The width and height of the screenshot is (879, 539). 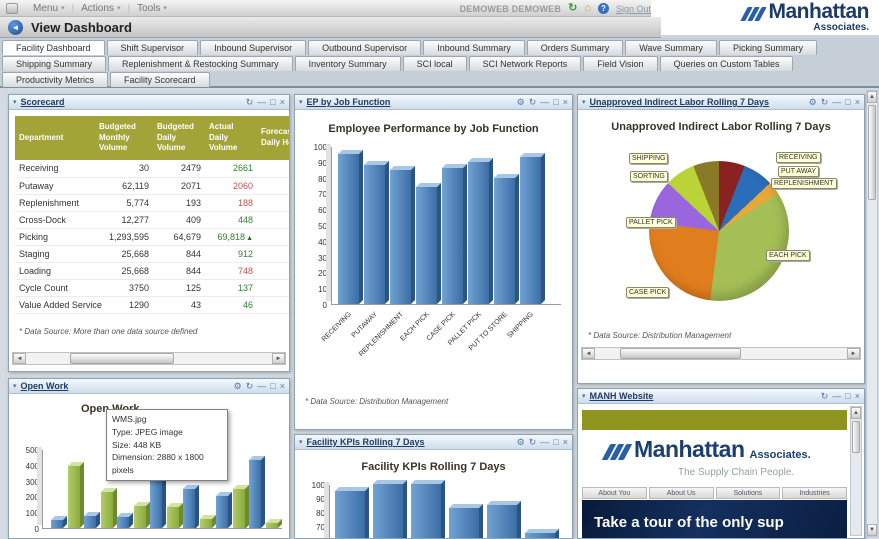 What do you see at coordinates (160, 79) in the screenshot?
I see `tab-facility-scorecard: Facility Scorecard` at bounding box center [160, 79].